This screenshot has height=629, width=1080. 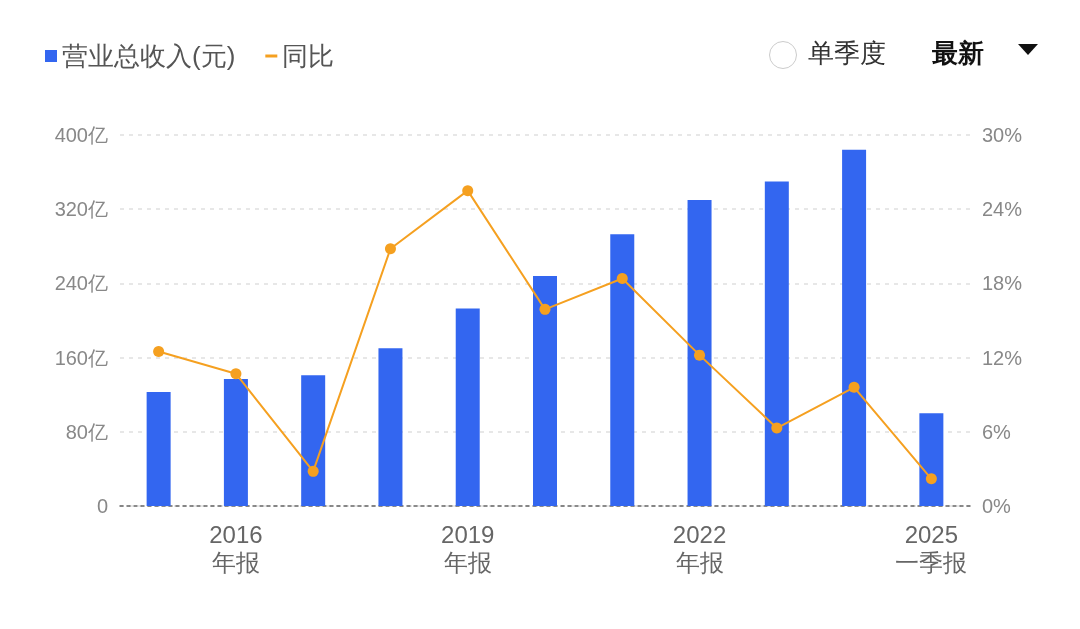 I want to click on y2-tick-label: 30%, so click(x=1002, y=135).